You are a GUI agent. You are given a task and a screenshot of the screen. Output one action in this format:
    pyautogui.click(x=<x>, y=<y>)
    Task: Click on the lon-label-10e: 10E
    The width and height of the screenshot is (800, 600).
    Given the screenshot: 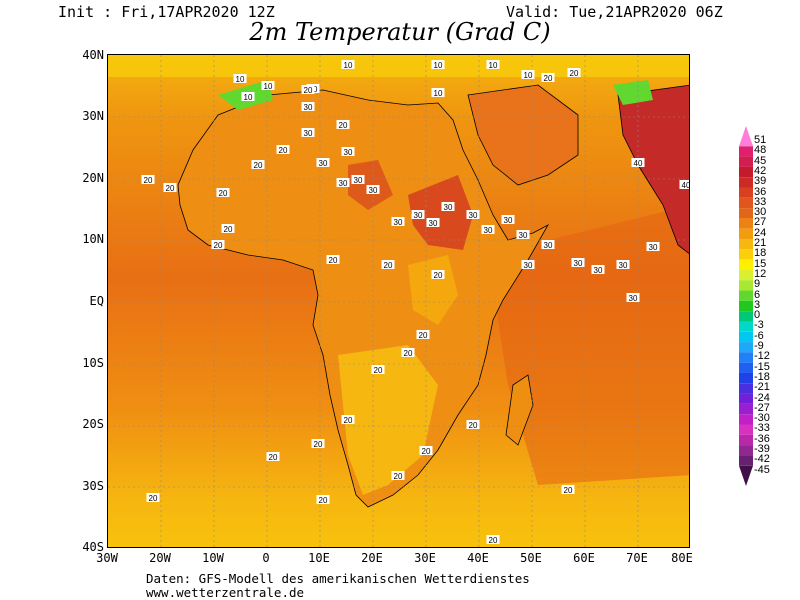 What is the action you would take?
    pyautogui.click(x=319, y=558)
    